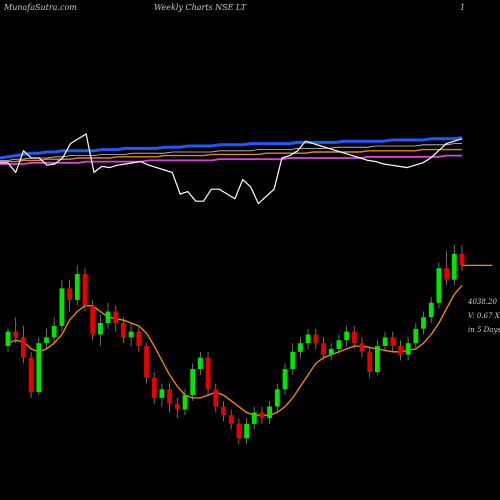 The image size is (500, 500). I want to click on period-label: in 5 Days, so click(484, 330).